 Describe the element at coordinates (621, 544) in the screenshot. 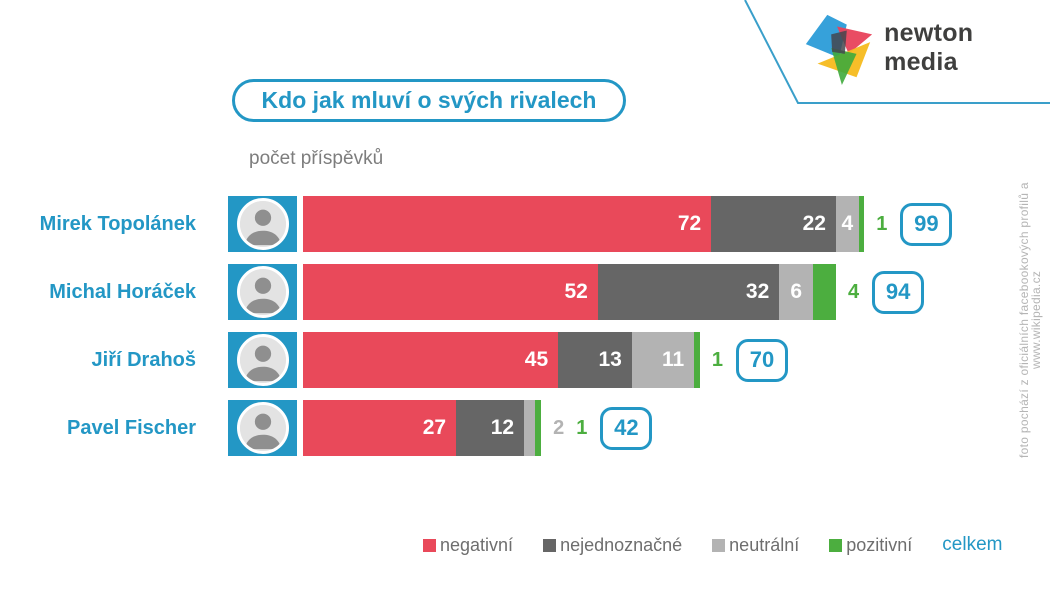

I see `legend-label: nejednoznačné` at that location.